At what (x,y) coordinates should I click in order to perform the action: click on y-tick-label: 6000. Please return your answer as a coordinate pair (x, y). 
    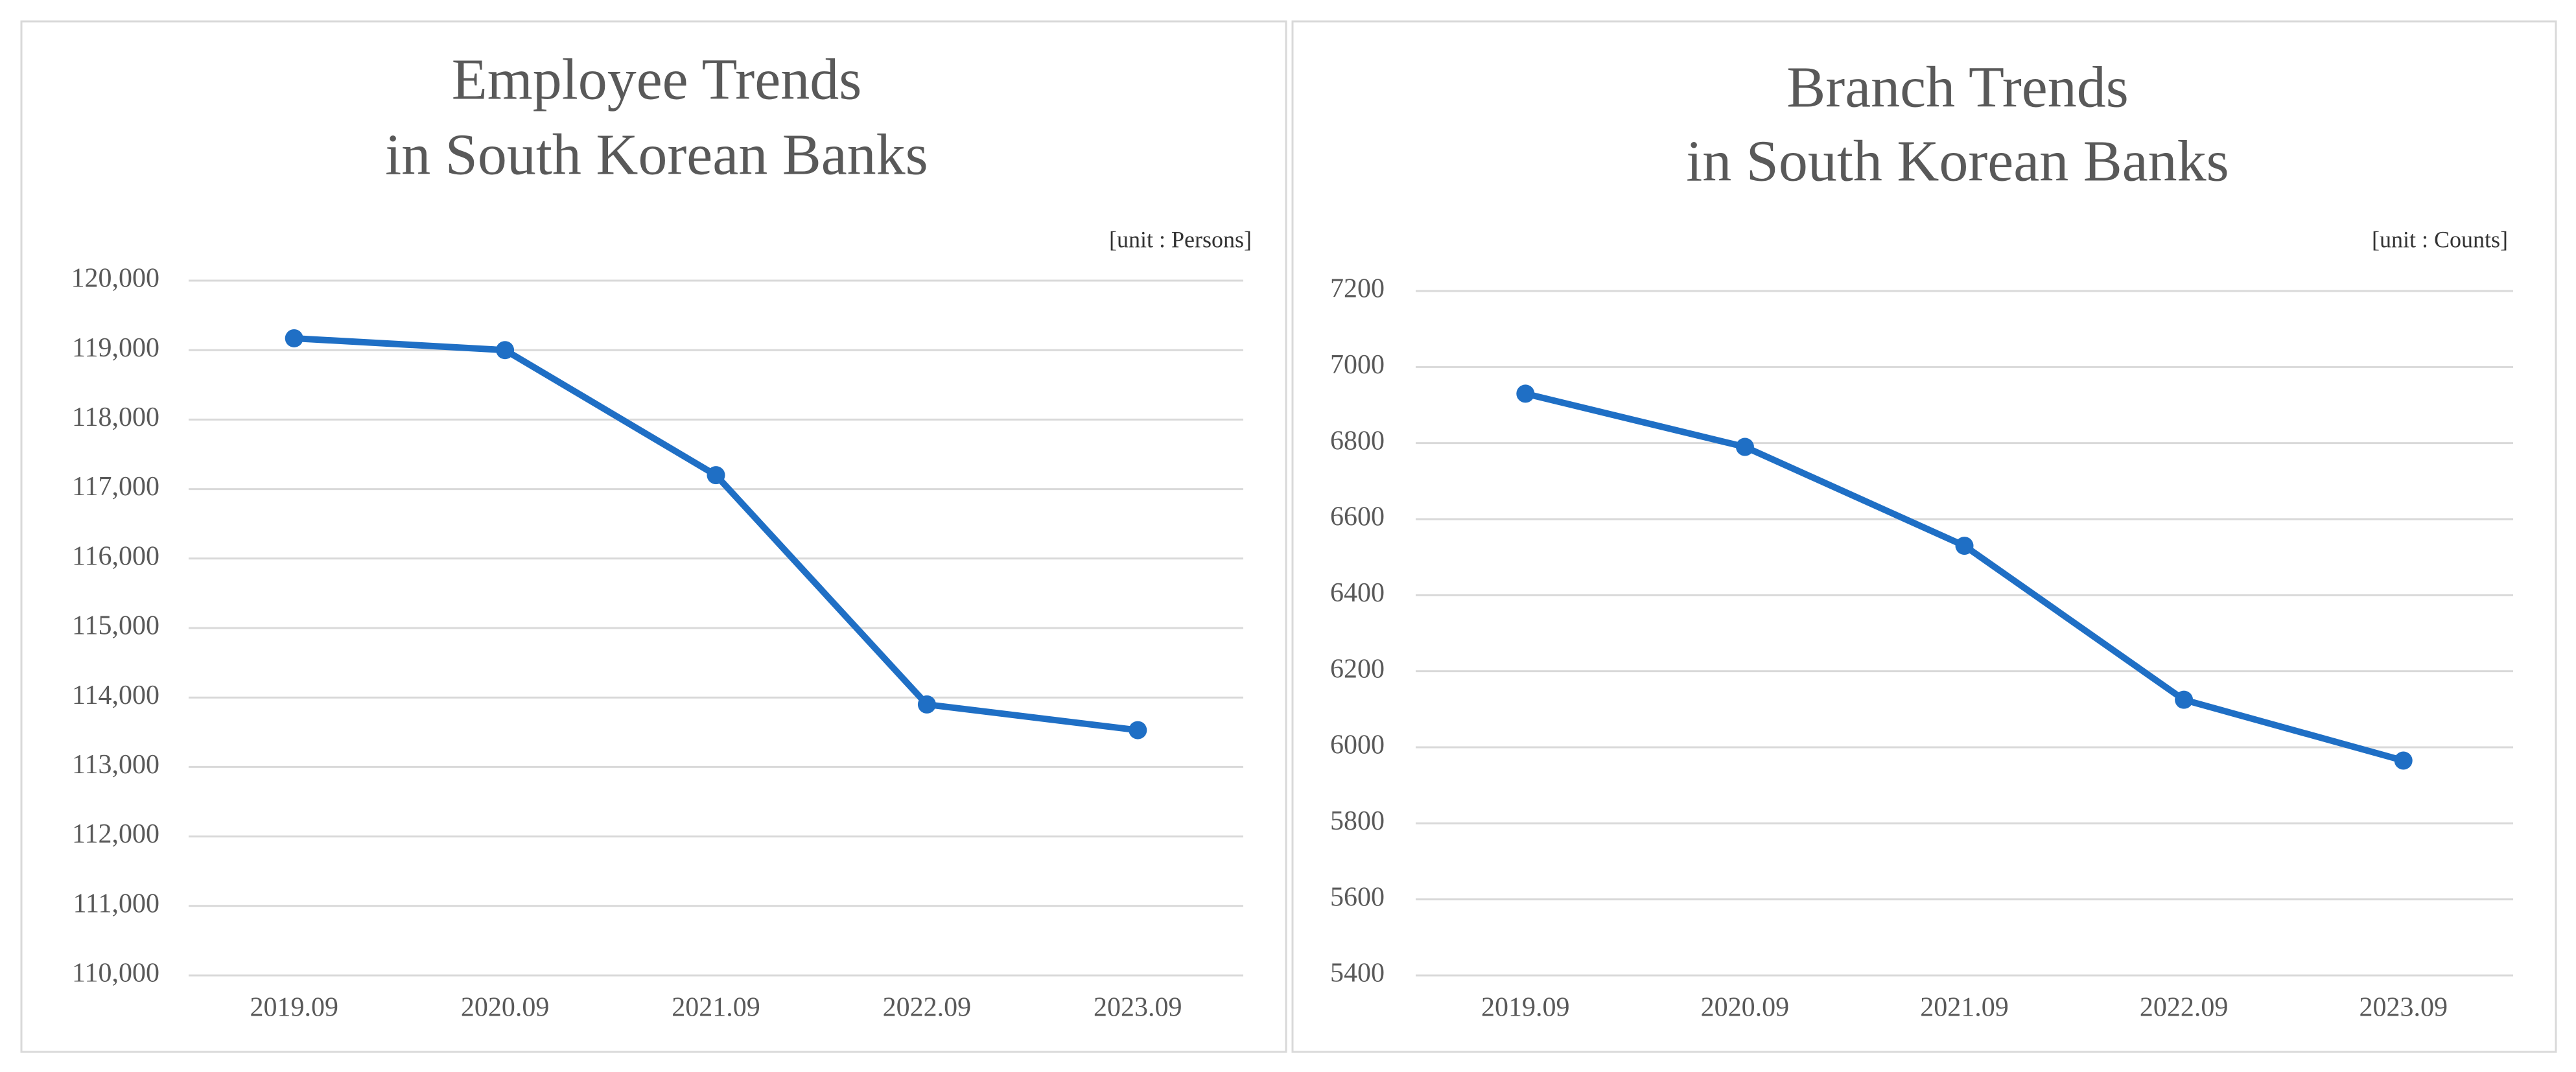
    Looking at the image, I should click on (1357, 745).